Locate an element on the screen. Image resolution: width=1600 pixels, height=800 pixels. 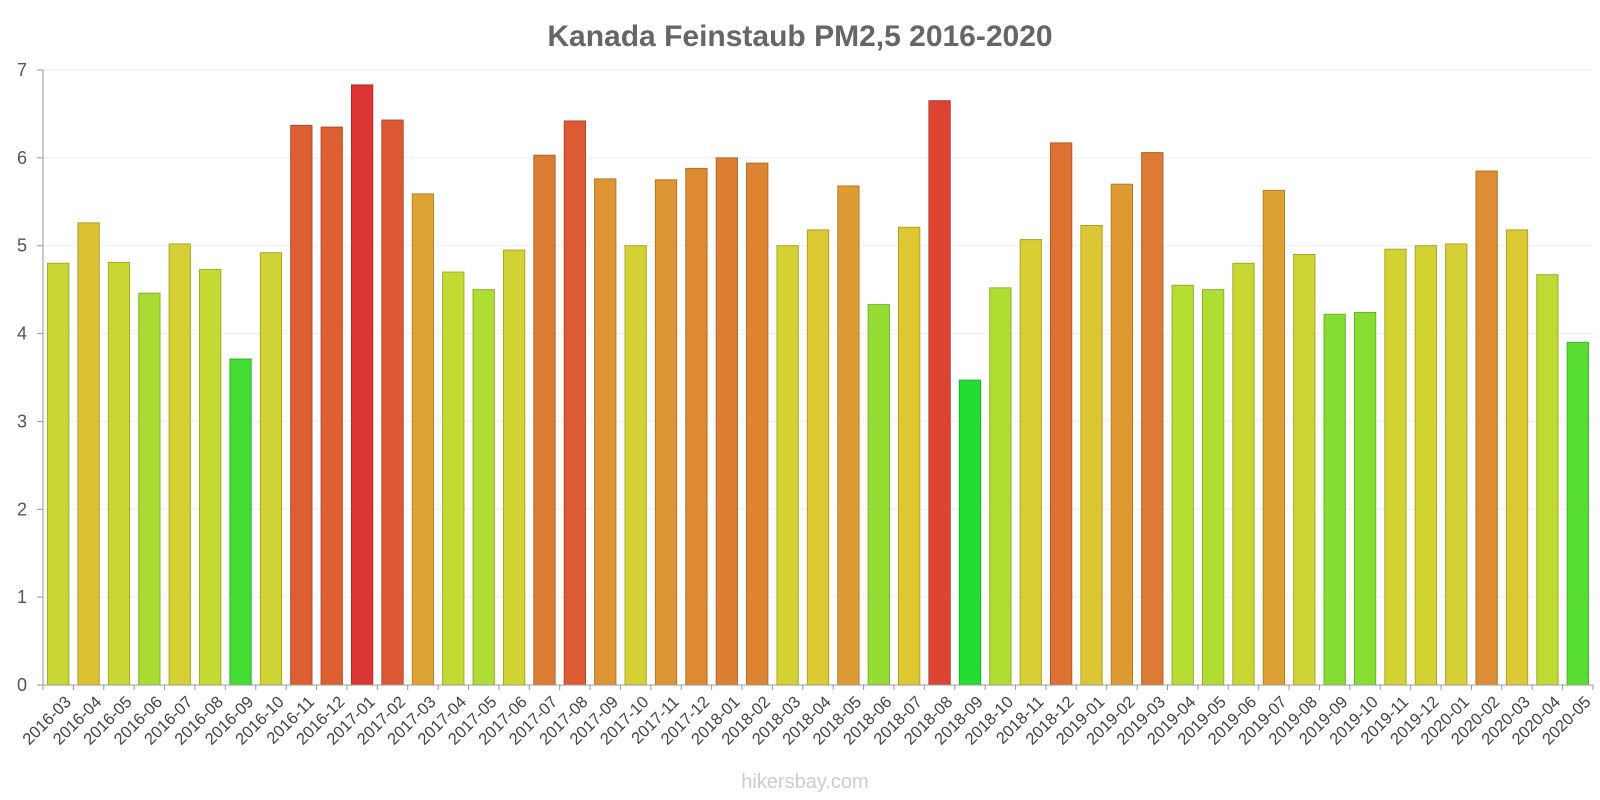
y-tick-label: 4 is located at coordinates (22, 334).